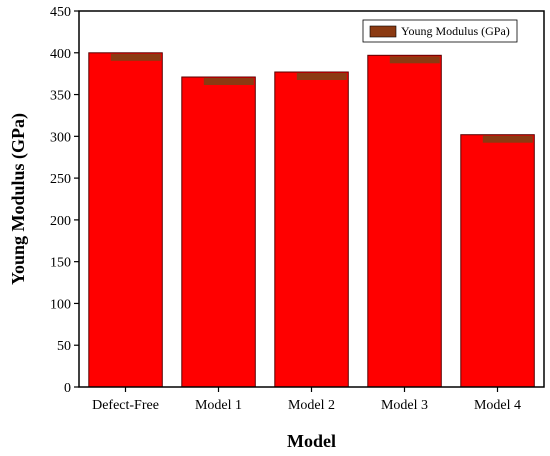 Image resolution: width=550 pixels, height=456 pixels. What do you see at coordinates (64, 200) in the screenshot?
I see `y-axis-ticks: 0 50 100 150 200 250 300 350 400 450` at bounding box center [64, 200].